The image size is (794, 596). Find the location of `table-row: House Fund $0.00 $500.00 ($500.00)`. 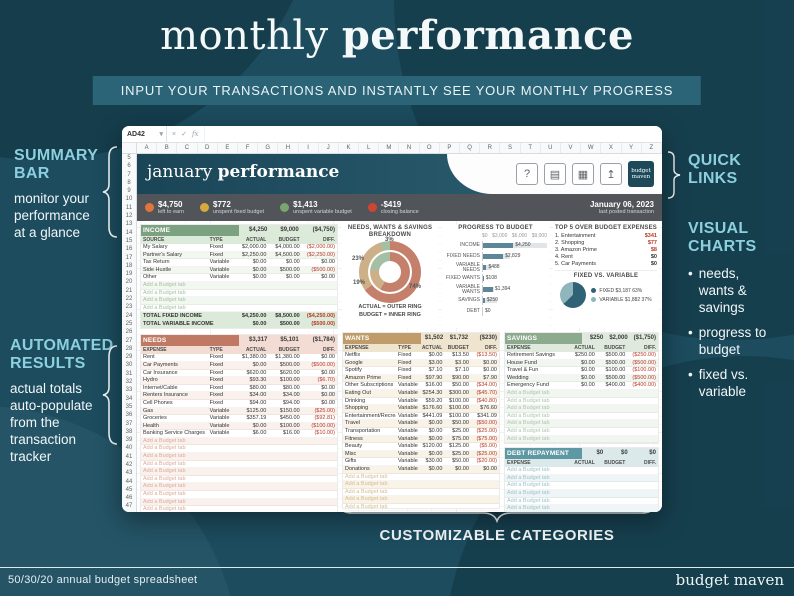

table-row: House Fund $0.00 $500.00 ($500.00) is located at coordinates (581, 363).